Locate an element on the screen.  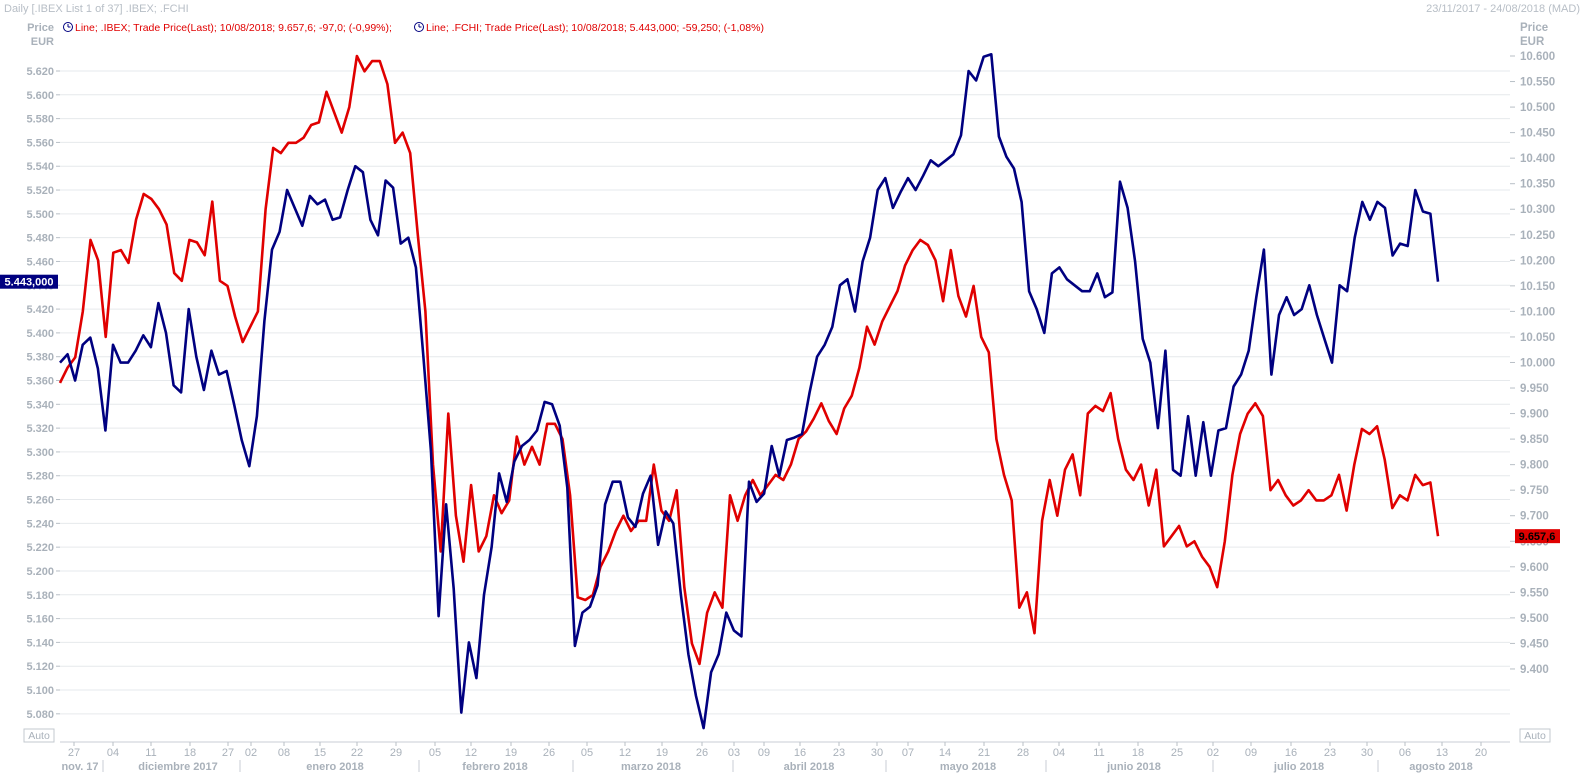
left-tick-label: 5.360 is located at coordinates (40, 382).